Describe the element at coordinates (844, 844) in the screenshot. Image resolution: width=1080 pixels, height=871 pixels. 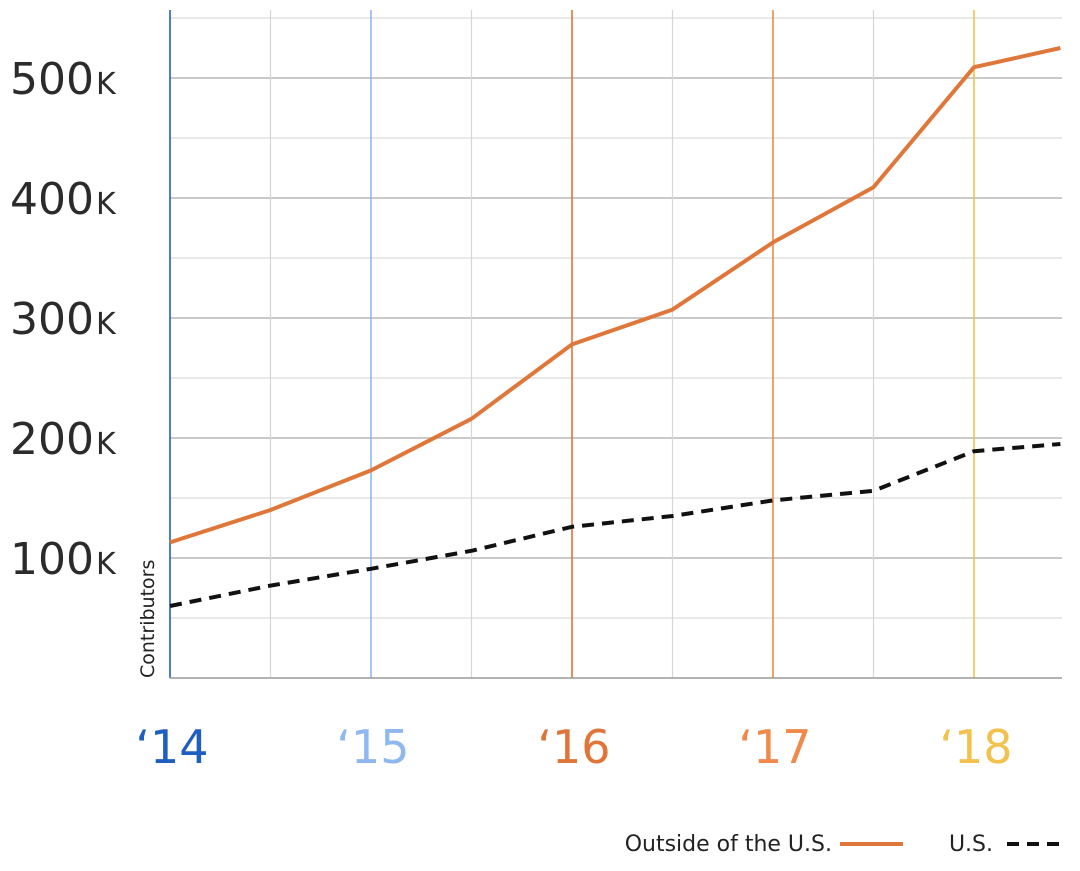
I see `legend: Outside of the U.S. U.S.` at that location.